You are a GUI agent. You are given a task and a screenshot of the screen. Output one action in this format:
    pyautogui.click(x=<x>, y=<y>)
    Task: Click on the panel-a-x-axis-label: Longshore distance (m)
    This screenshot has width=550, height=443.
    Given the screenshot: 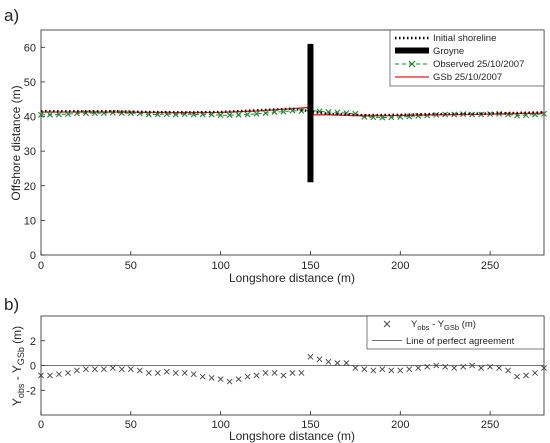 What is the action you would take?
    pyautogui.click(x=292, y=278)
    